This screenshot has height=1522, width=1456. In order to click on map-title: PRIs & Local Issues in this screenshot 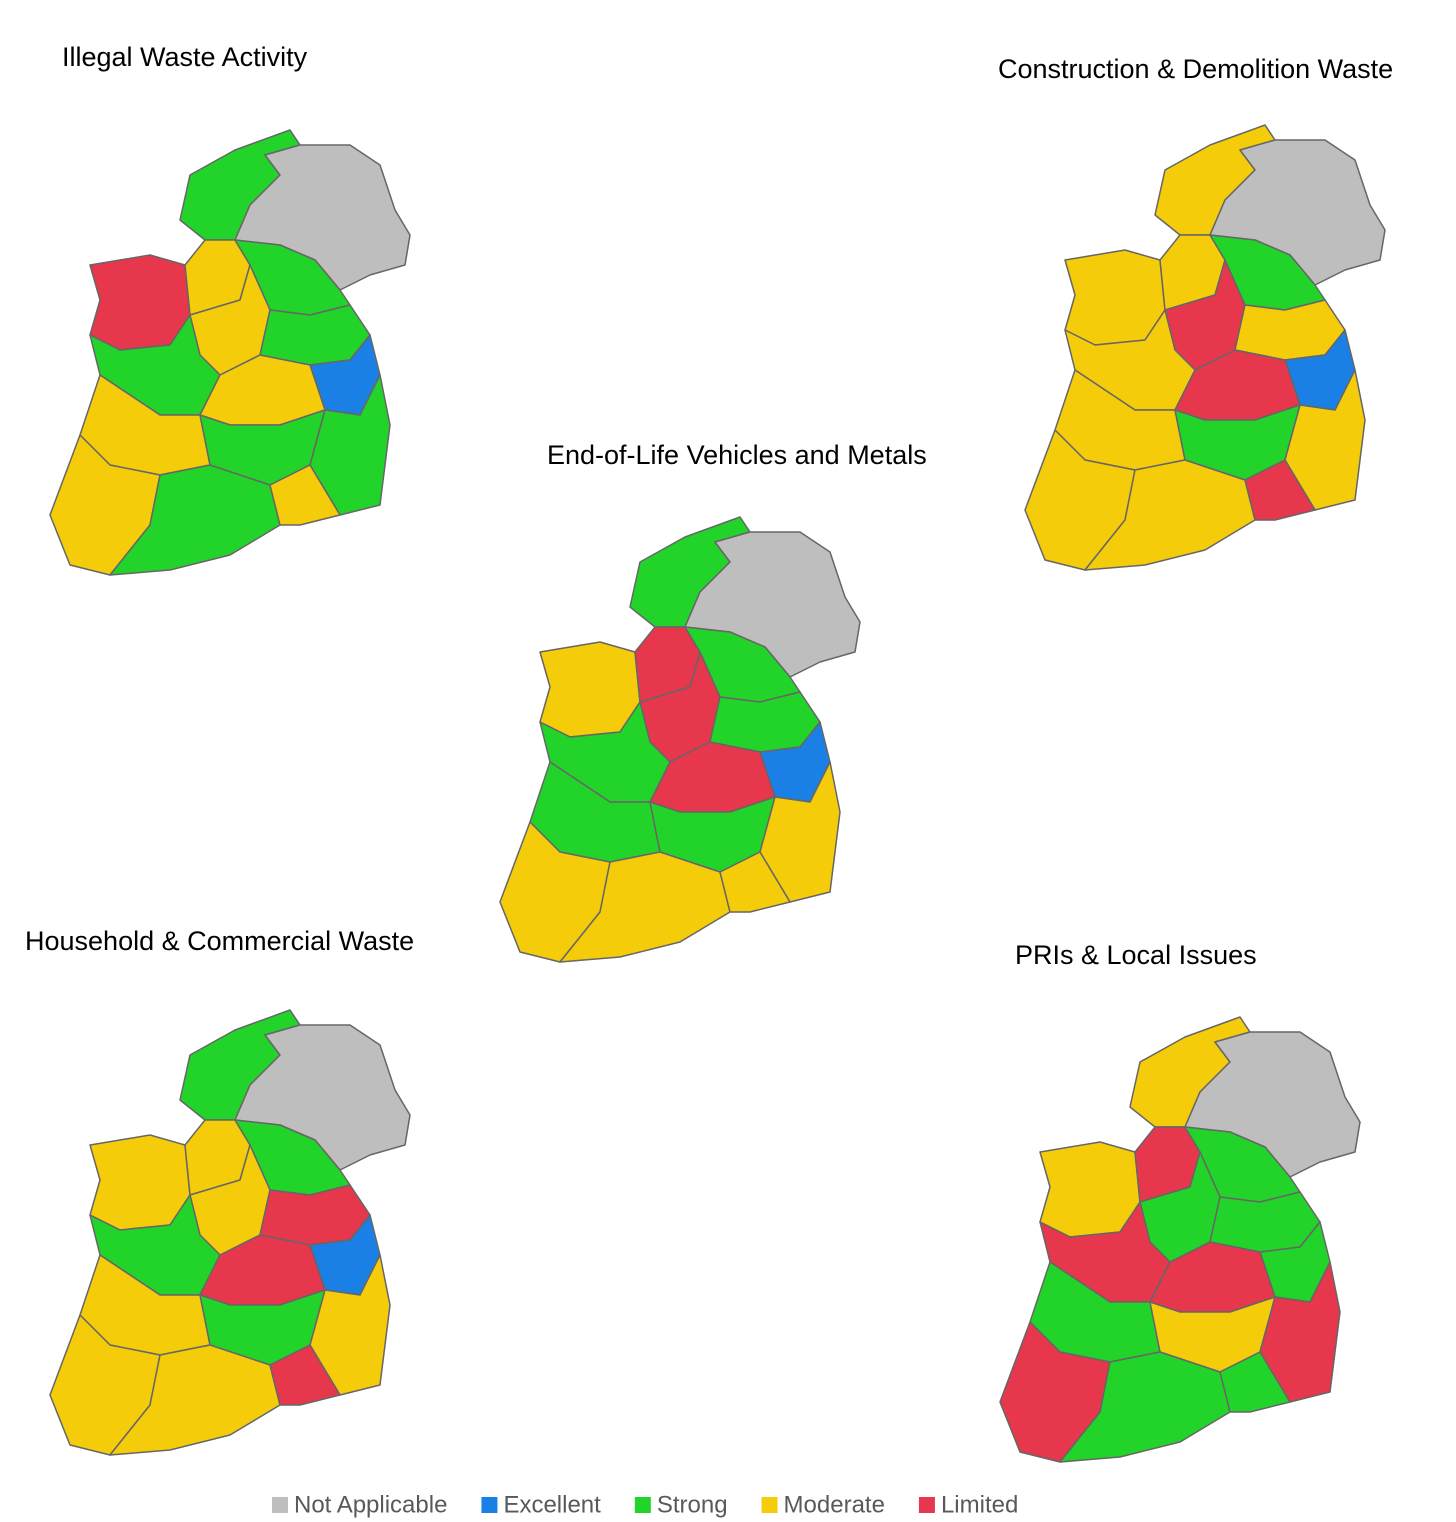, I will do `click(1136, 955)`.